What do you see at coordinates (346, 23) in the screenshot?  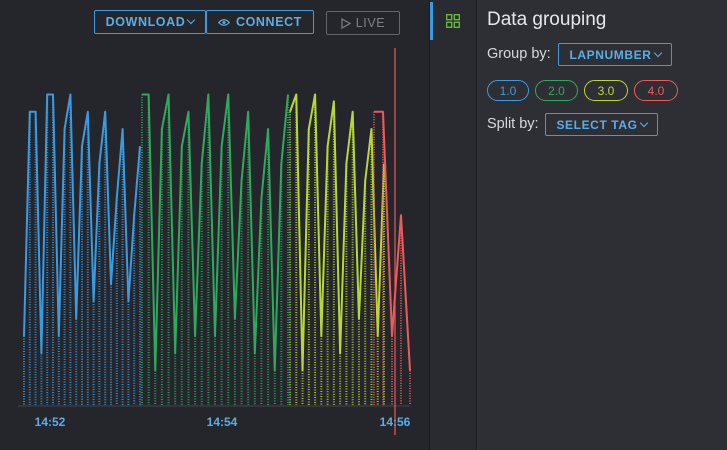 I see `play-icon` at bounding box center [346, 23].